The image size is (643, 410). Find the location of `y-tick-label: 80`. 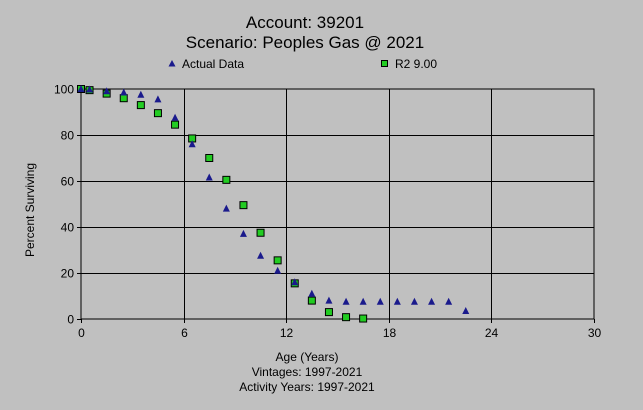

y-tick-label: 80 is located at coordinates (68, 136).